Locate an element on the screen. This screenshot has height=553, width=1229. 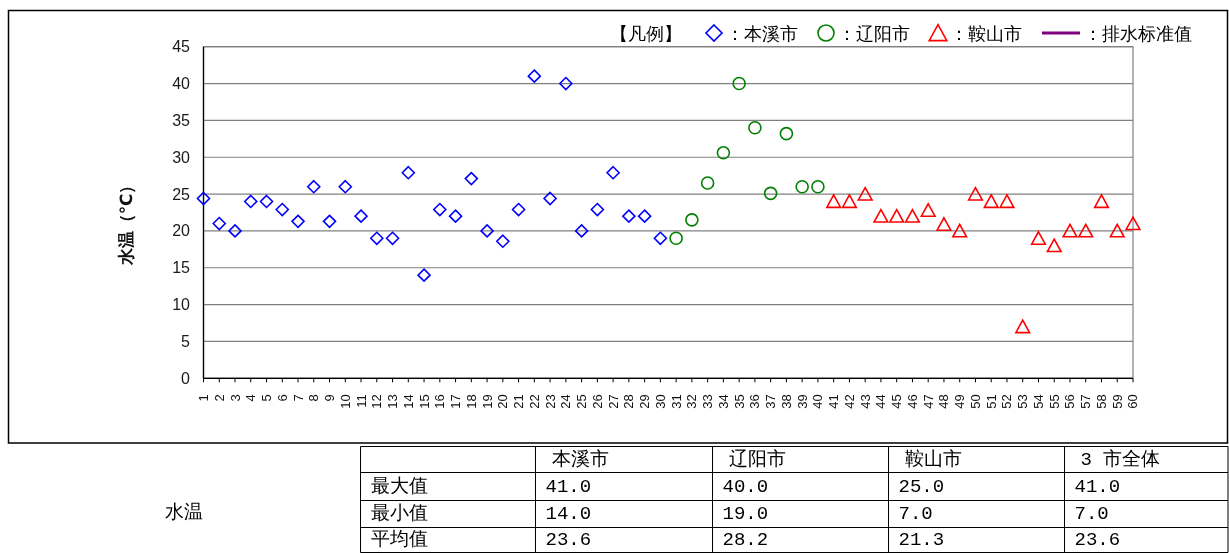
x-tick-label: 25 is located at coordinates (582, 401).